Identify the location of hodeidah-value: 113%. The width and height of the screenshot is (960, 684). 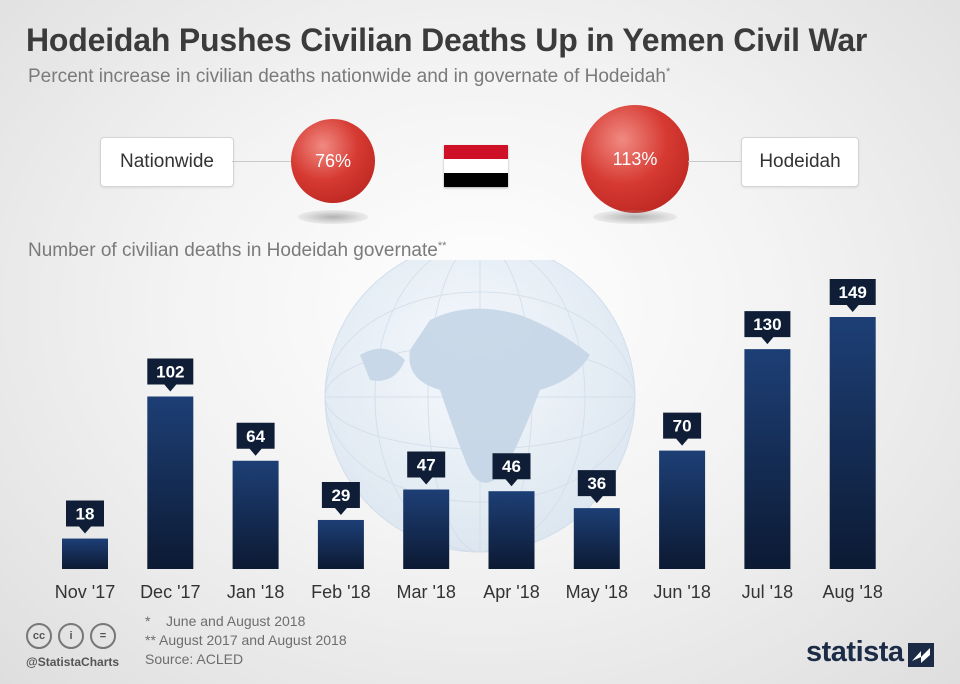
(635, 158).